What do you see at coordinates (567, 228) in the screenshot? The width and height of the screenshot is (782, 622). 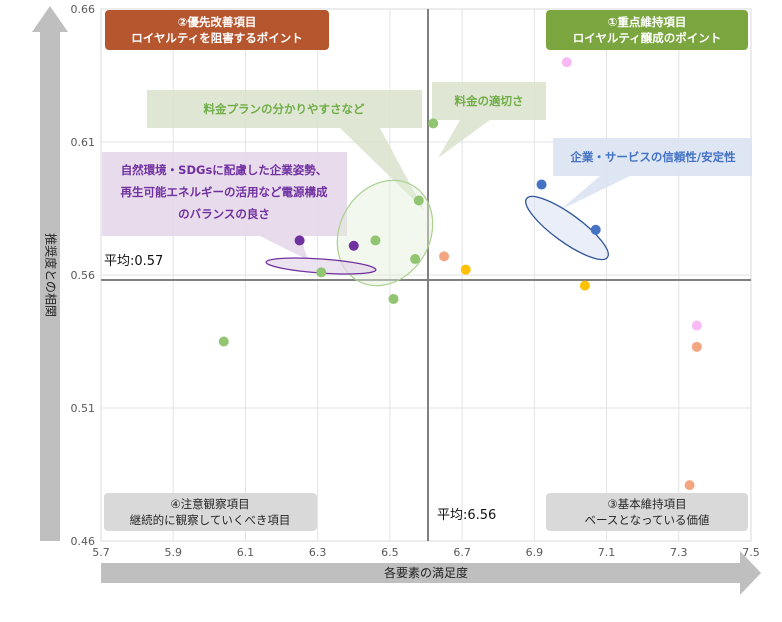 I see `blue-group-ellipse` at bounding box center [567, 228].